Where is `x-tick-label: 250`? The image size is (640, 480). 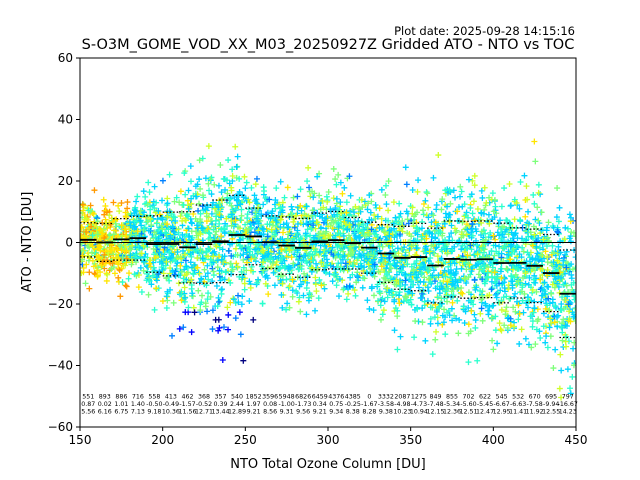
x-tick-label: 250 is located at coordinates (245, 440).